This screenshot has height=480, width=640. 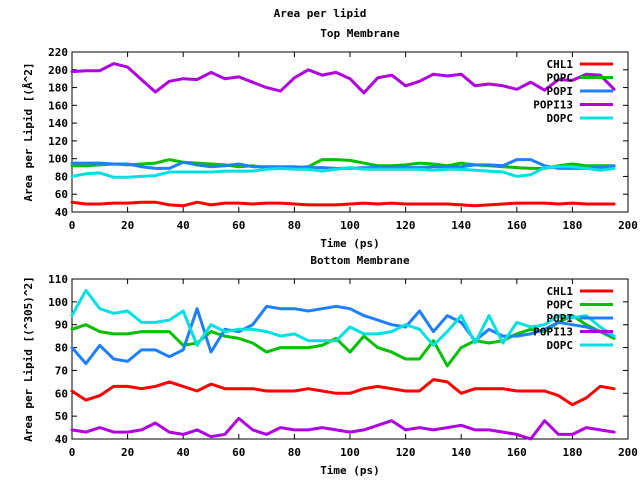 I want to click on chart-title: Bottom Membrane, so click(x=360, y=260).